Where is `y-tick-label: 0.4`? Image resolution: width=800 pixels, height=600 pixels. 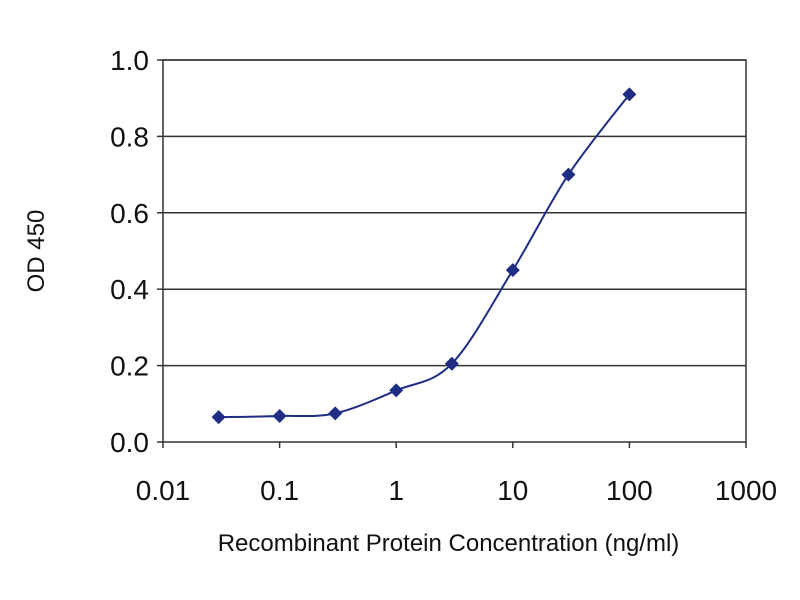 y-tick-label: 0.4 is located at coordinates (129, 289).